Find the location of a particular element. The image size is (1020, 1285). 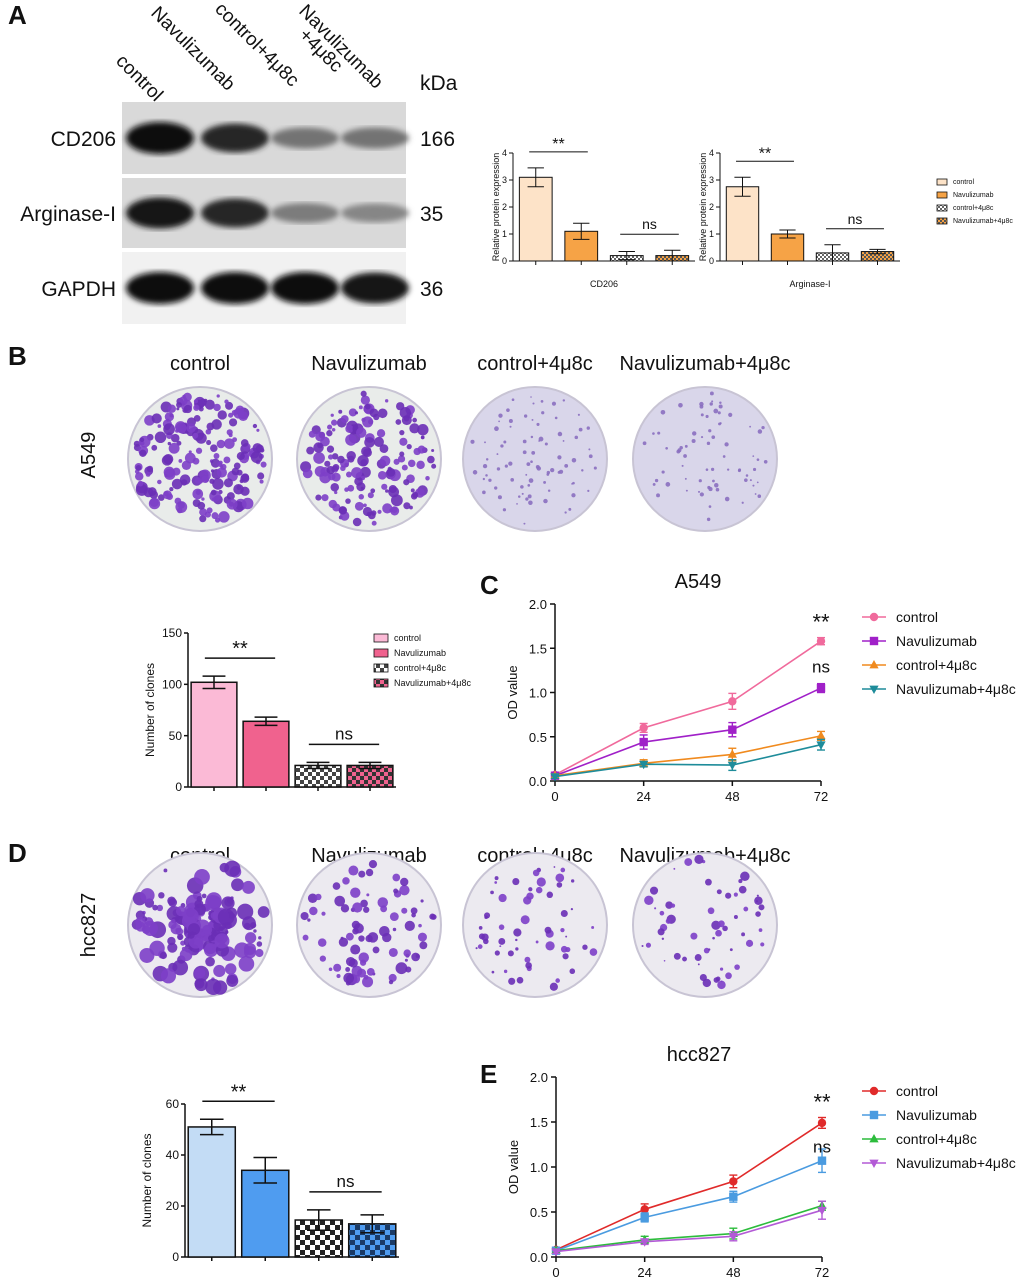

legend-label-4: Navulizumab+4μ8c is located at coordinates (956, 1163).